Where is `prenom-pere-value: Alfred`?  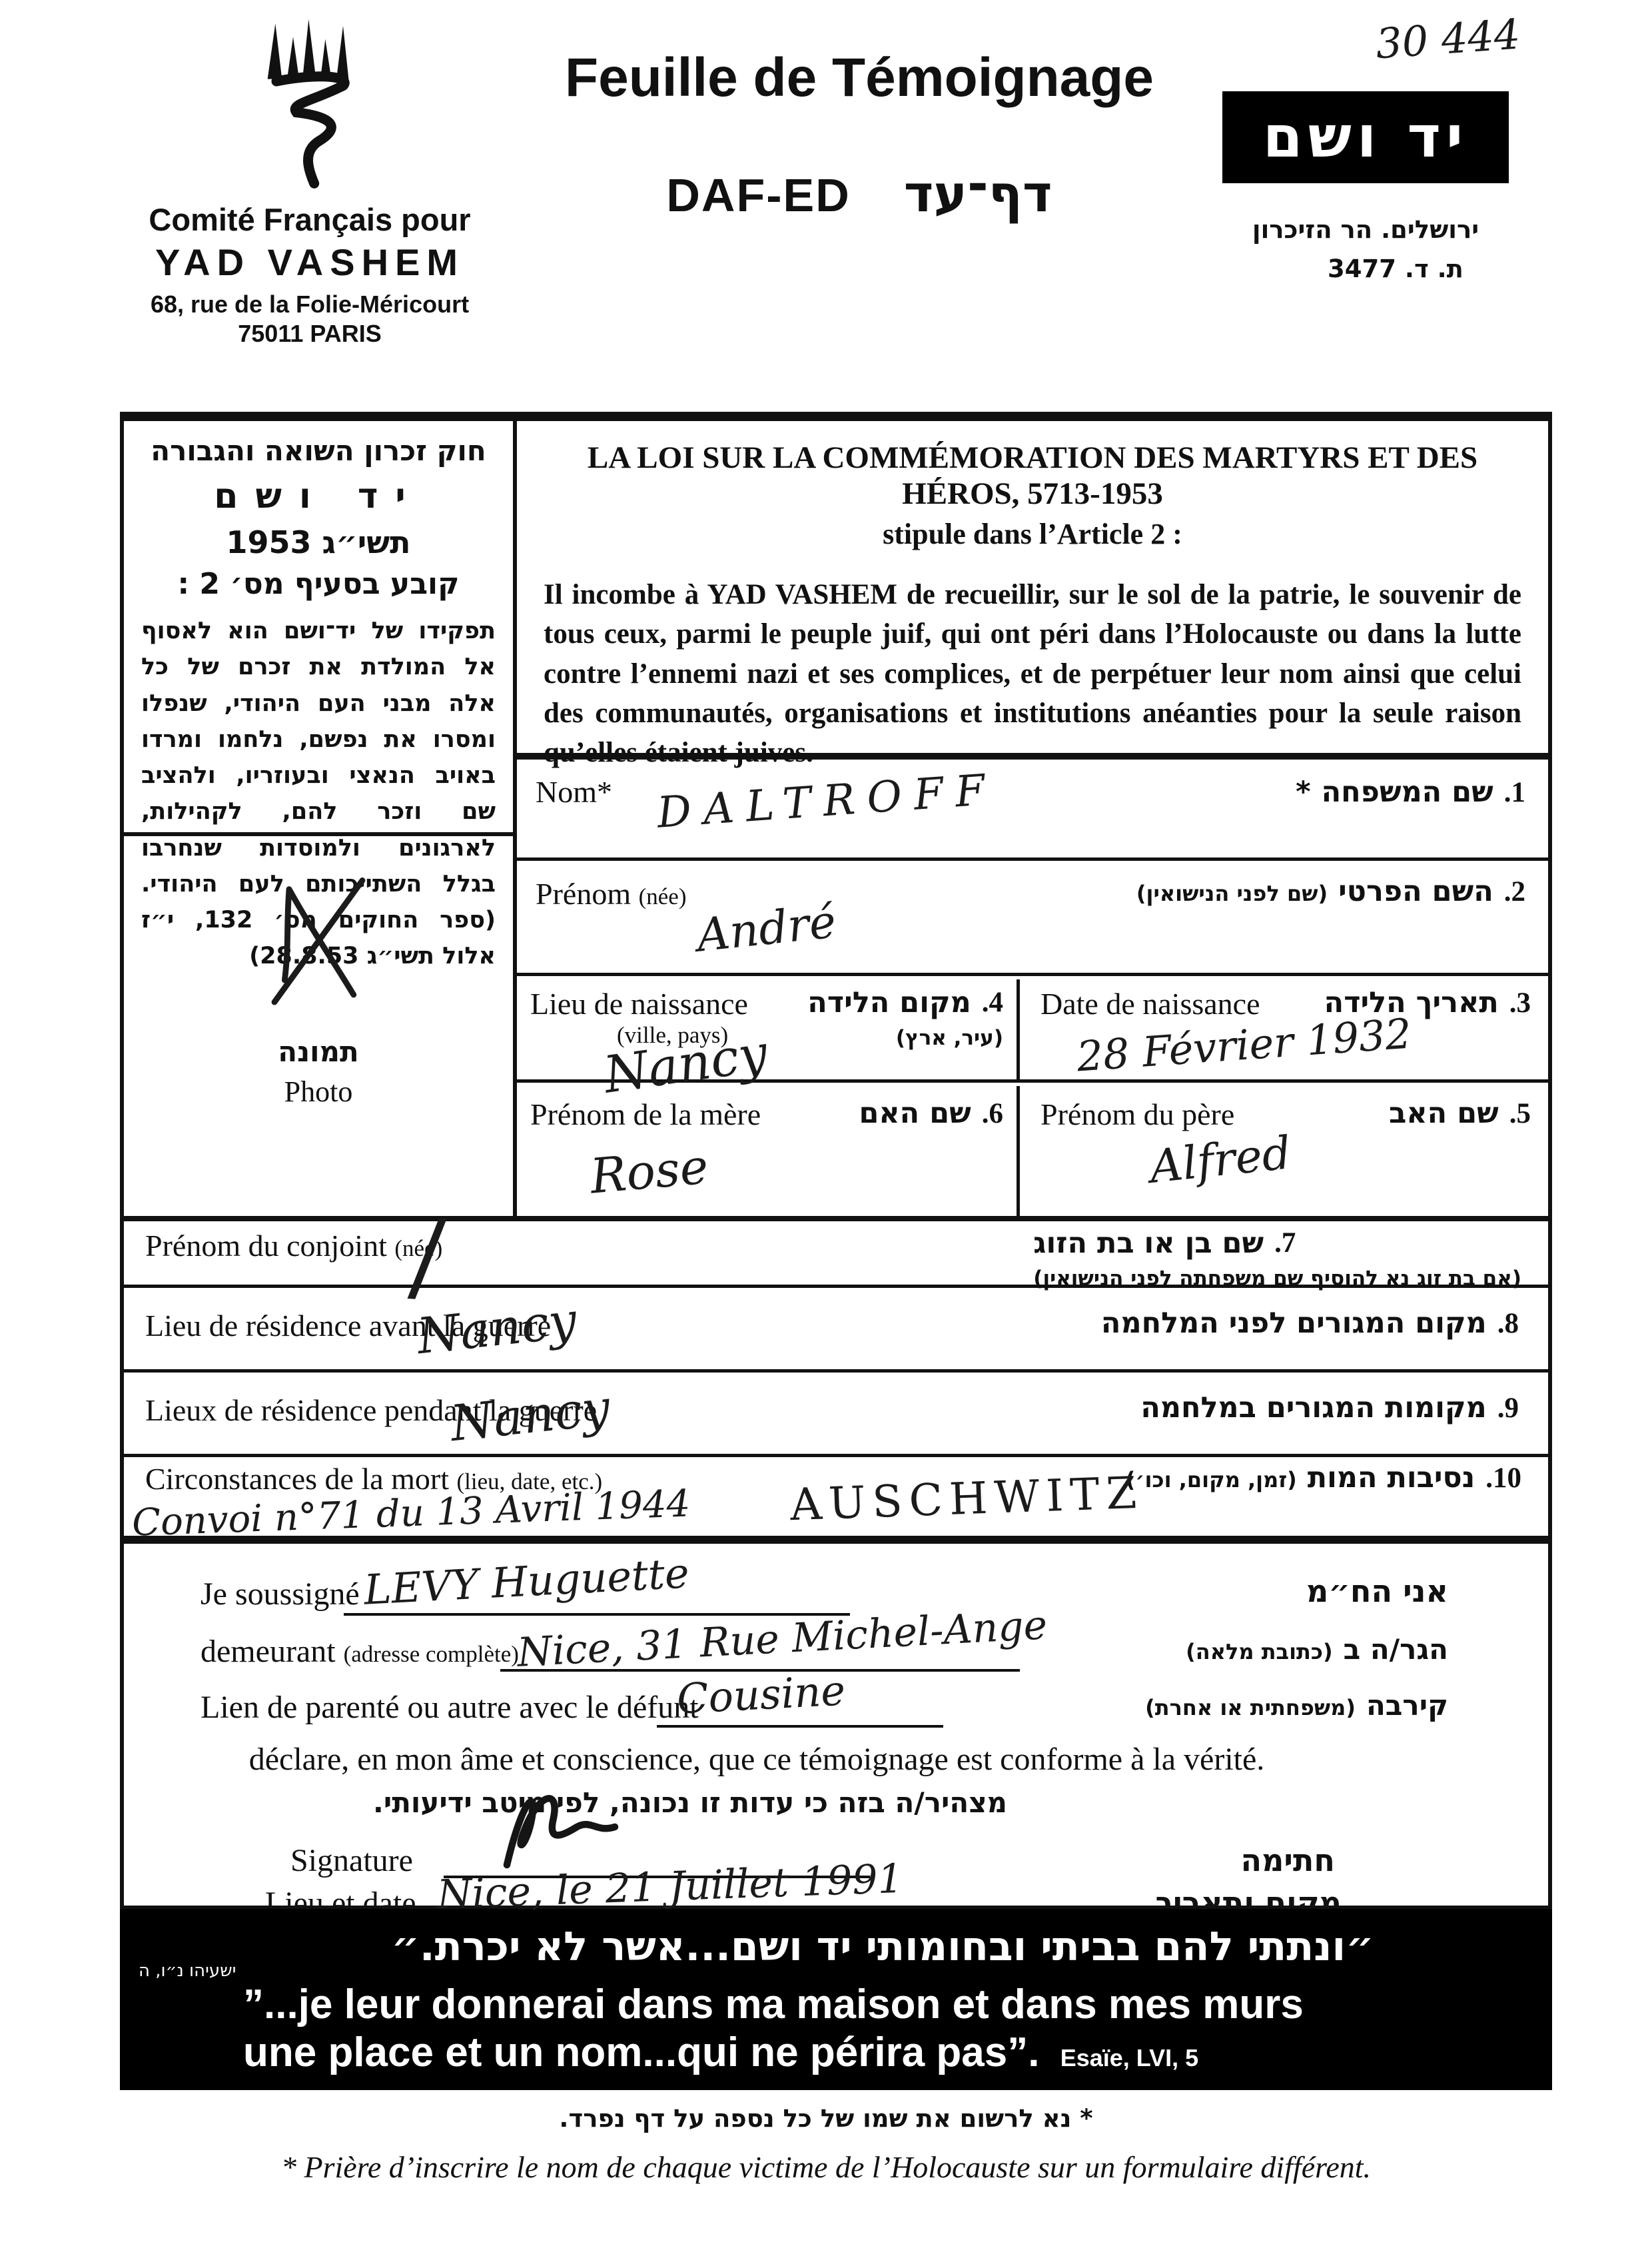 prenom-pere-value: Alfred is located at coordinates (1220, 1161).